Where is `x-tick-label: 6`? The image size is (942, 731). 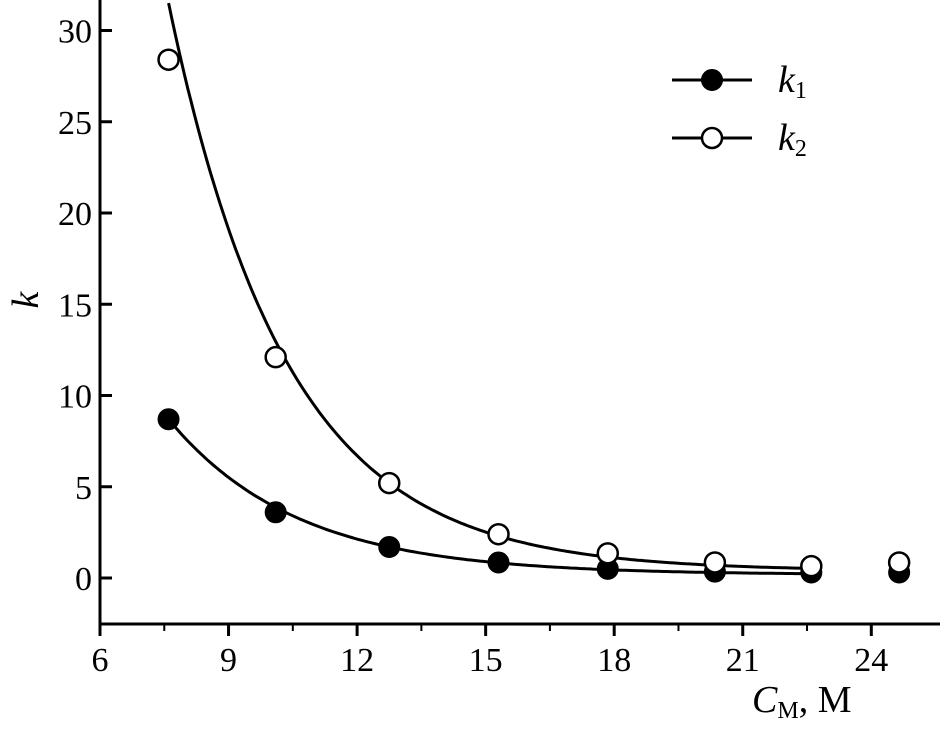
x-tick-label: 6 is located at coordinates (100, 660).